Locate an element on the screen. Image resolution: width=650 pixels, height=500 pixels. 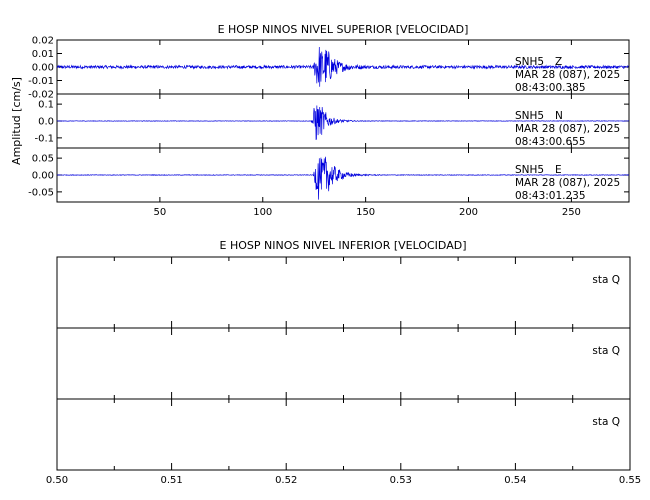
y-tick-label: -0.01 is located at coordinates (41, 81).